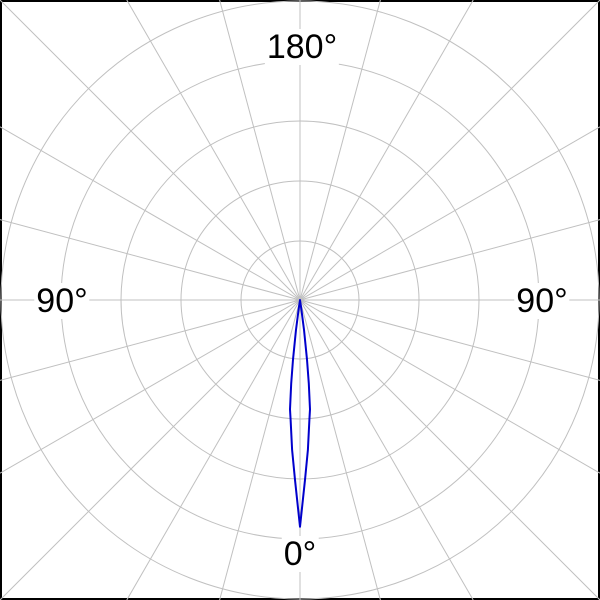 The width and height of the screenshot is (600, 600). I want to click on angle-label-180: 180°, so click(302, 47).